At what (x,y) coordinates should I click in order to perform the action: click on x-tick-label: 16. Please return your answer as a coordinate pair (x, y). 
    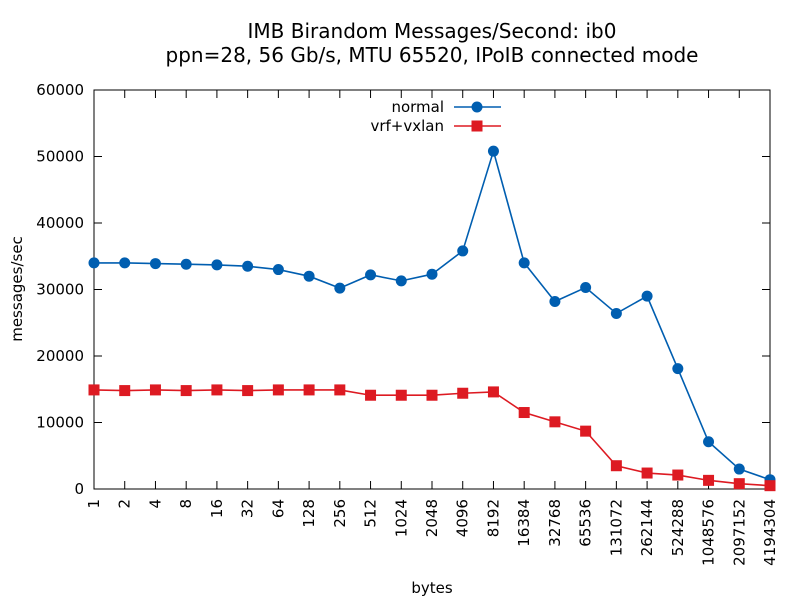
    Looking at the image, I should click on (217, 508).